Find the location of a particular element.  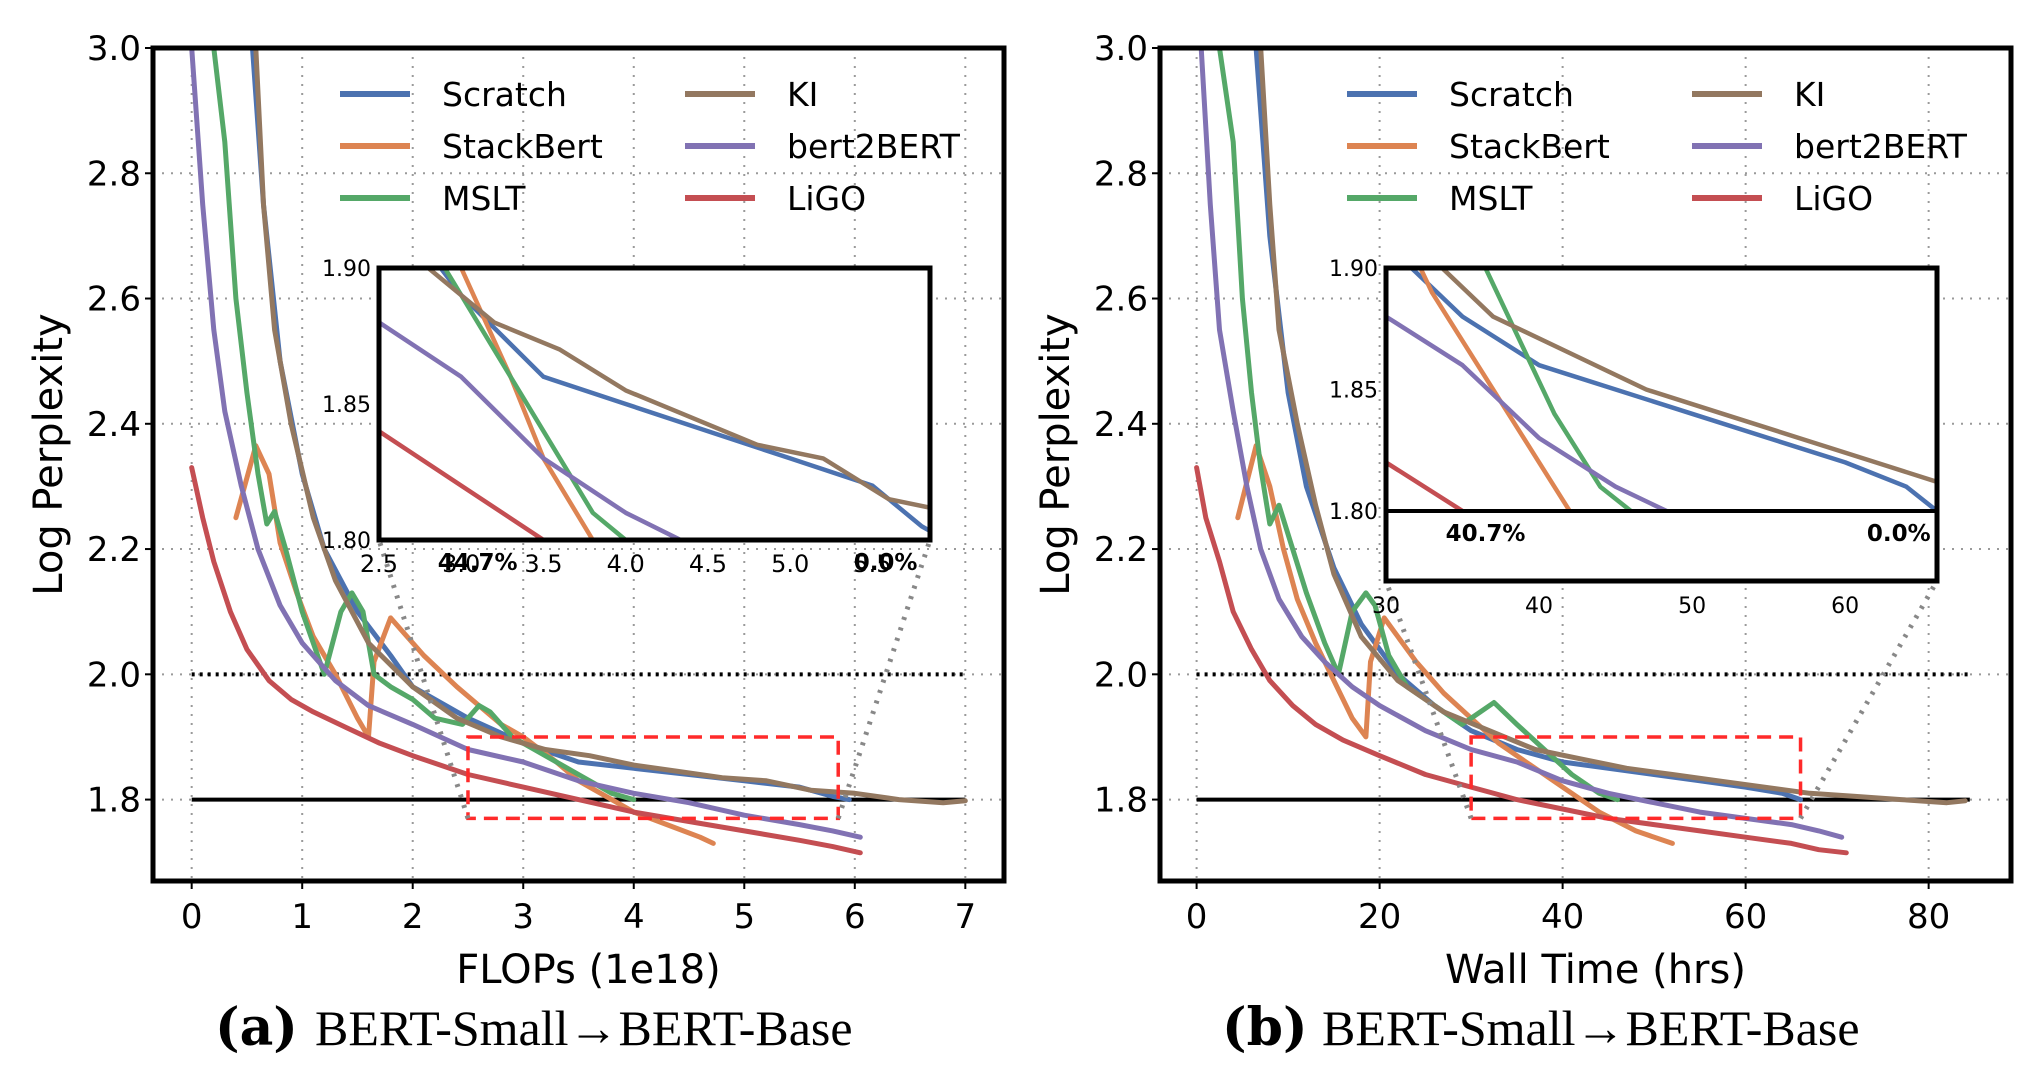

inset-x-tick-label: 60 is located at coordinates (1845, 606).